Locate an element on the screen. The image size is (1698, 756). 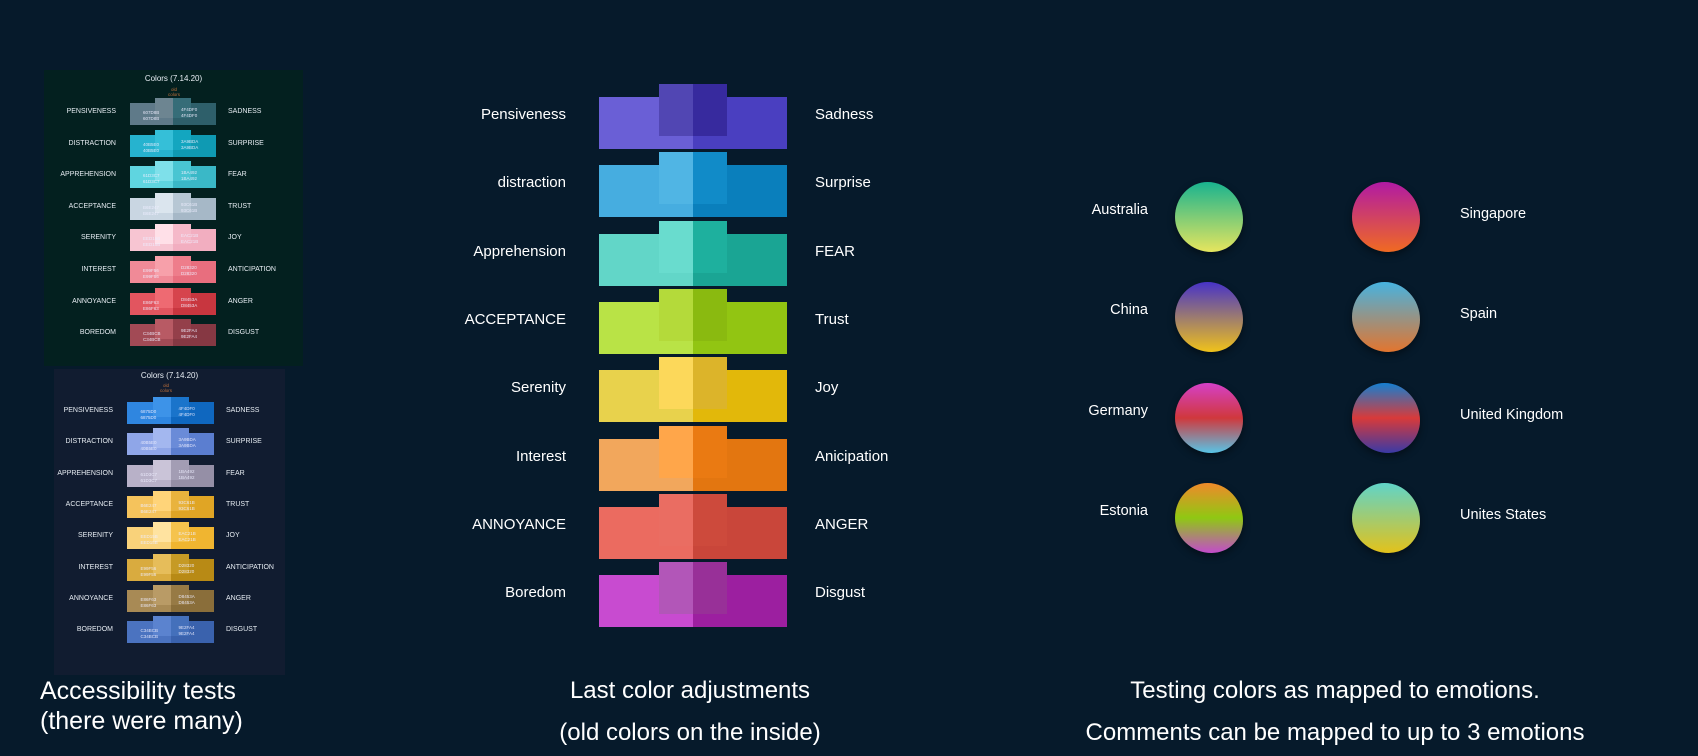
mini-label-left: SERENITY is located at coordinates (98, 238).